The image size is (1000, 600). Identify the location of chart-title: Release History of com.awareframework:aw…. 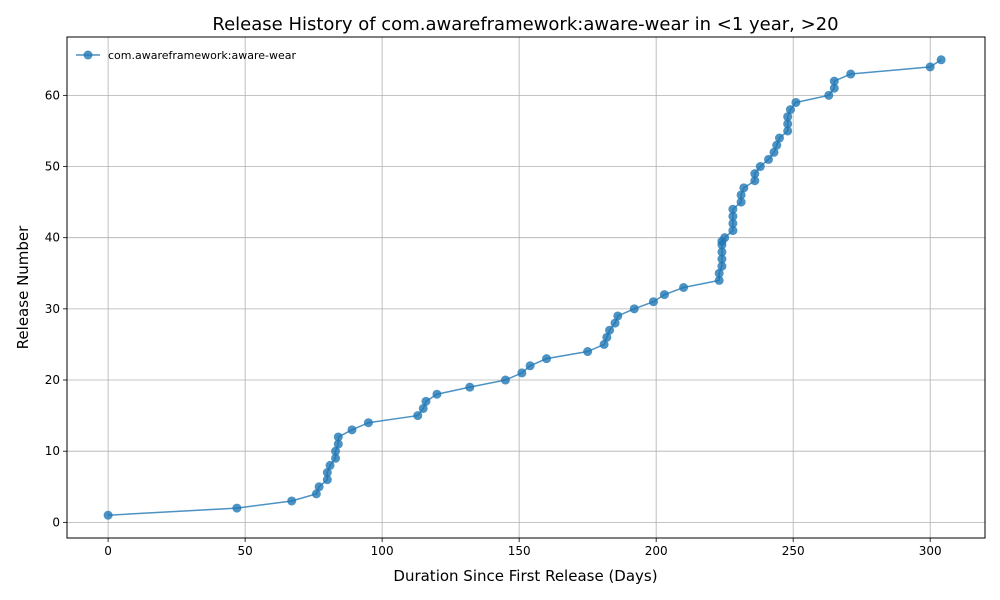
(525, 24).